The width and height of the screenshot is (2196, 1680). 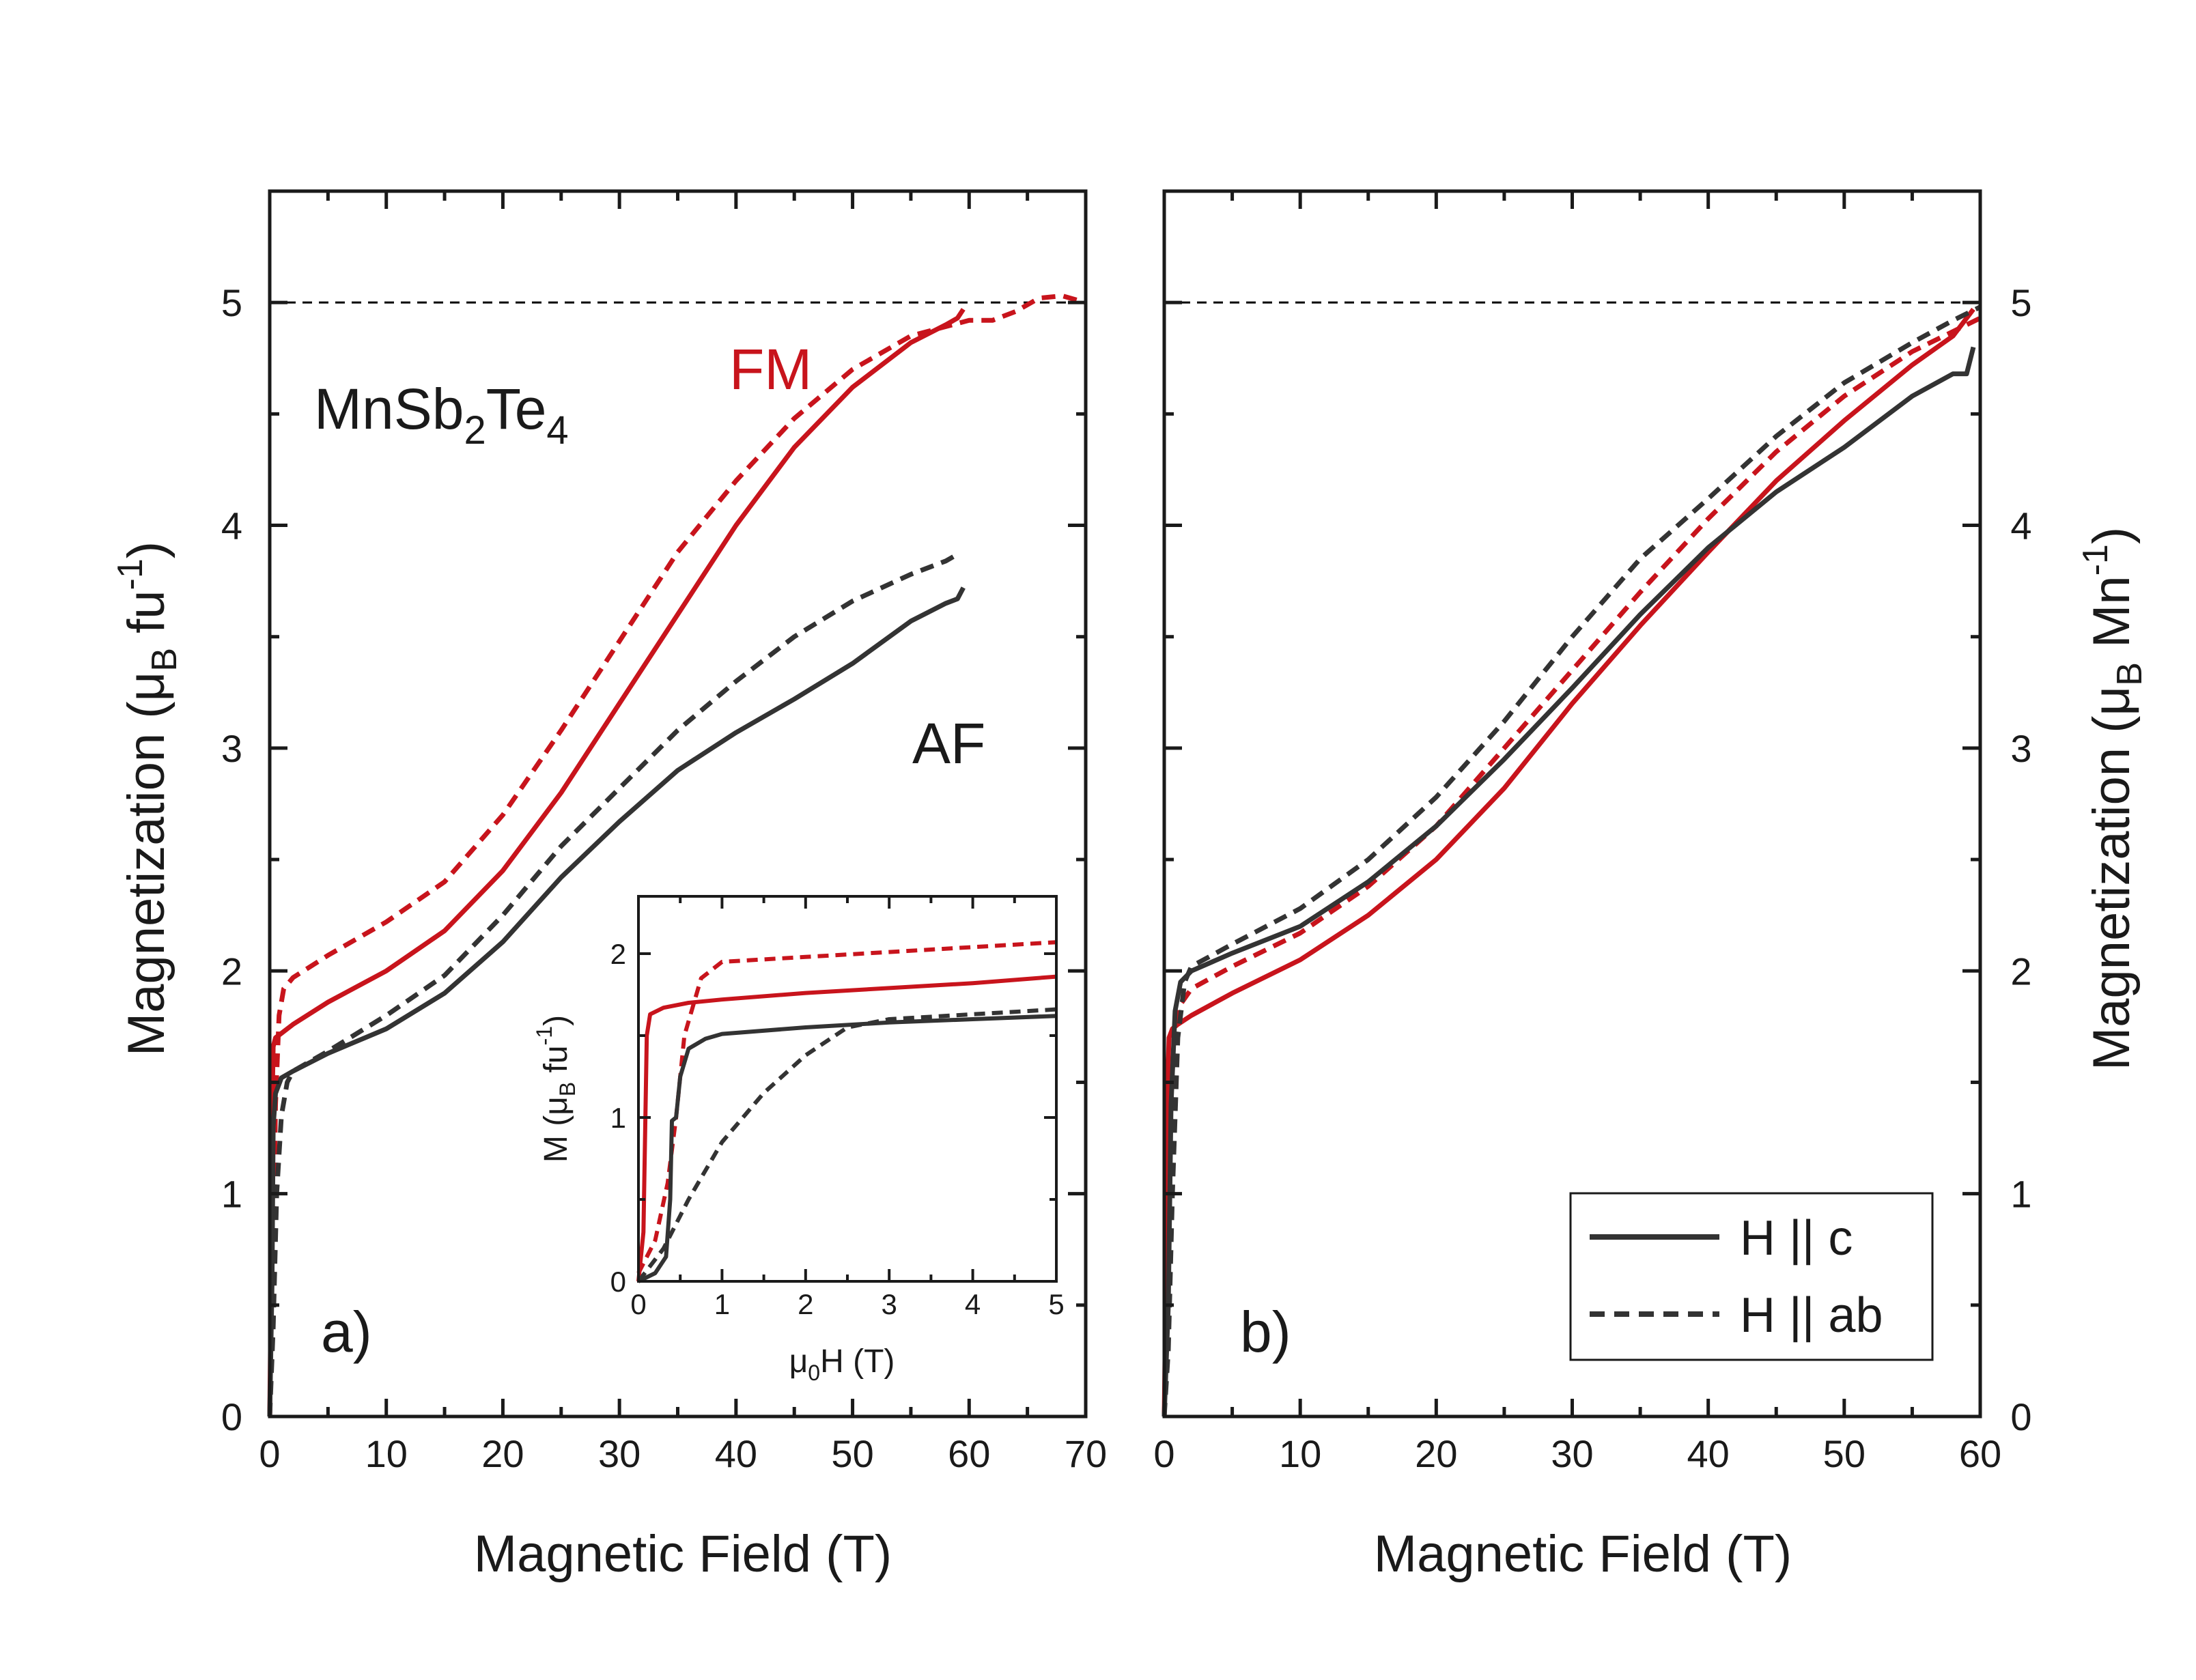 What do you see at coordinates (1583, 1554) in the screenshot?
I see `panel-b-x-axis-title: Magnetic Field (T)` at bounding box center [1583, 1554].